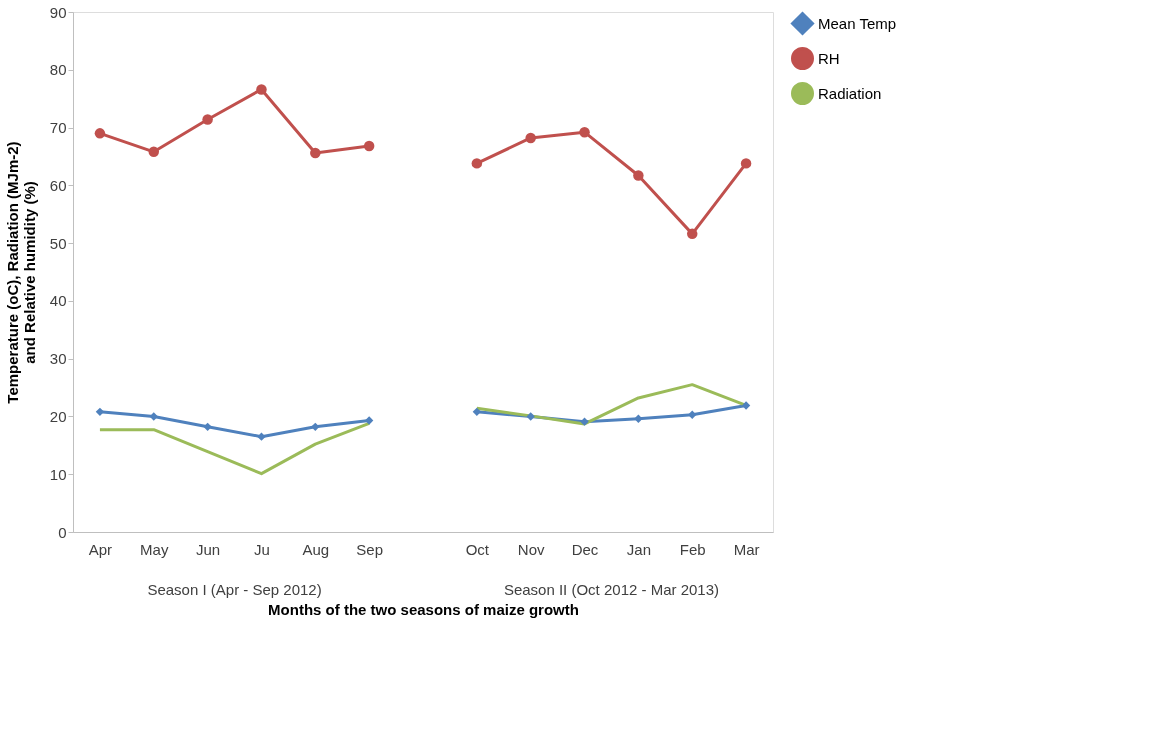 The width and height of the screenshot is (1151, 742). I want to click on legend-label: RH, so click(829, 58).